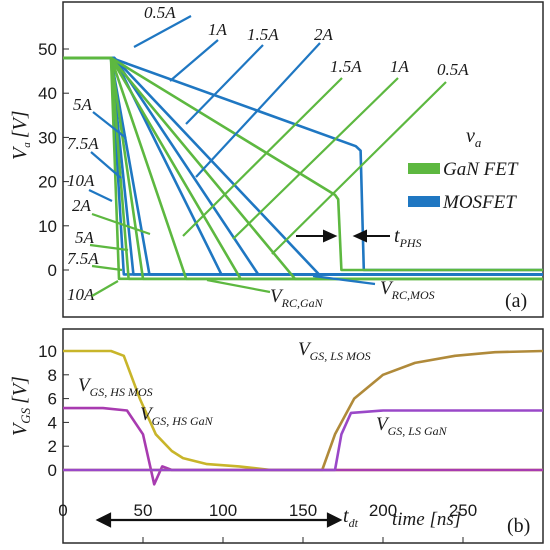 The image size is (550, 550). I want to click on label-gan-5A: 5A, so click(85, 237).